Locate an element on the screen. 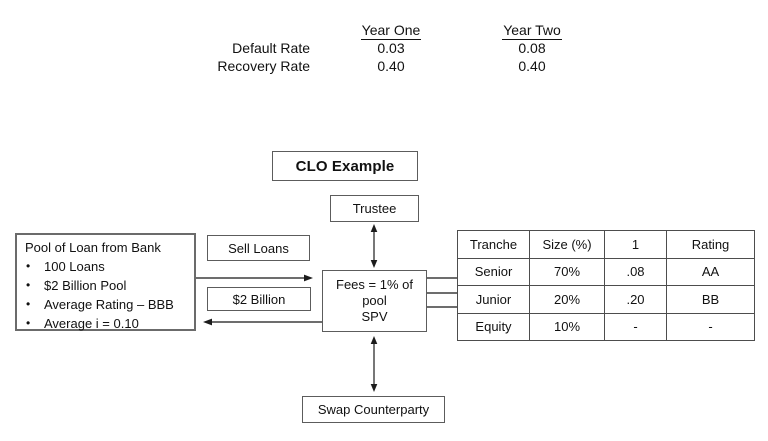  recovery-rate-year-two: 0.40 is located at coordinates (532, 66).